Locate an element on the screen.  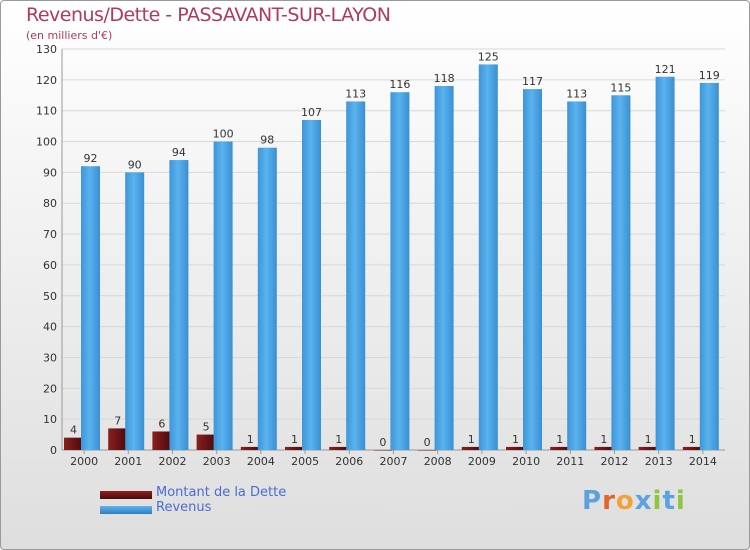
x-tick-label: 2012 is located at coordinates (615, 461).